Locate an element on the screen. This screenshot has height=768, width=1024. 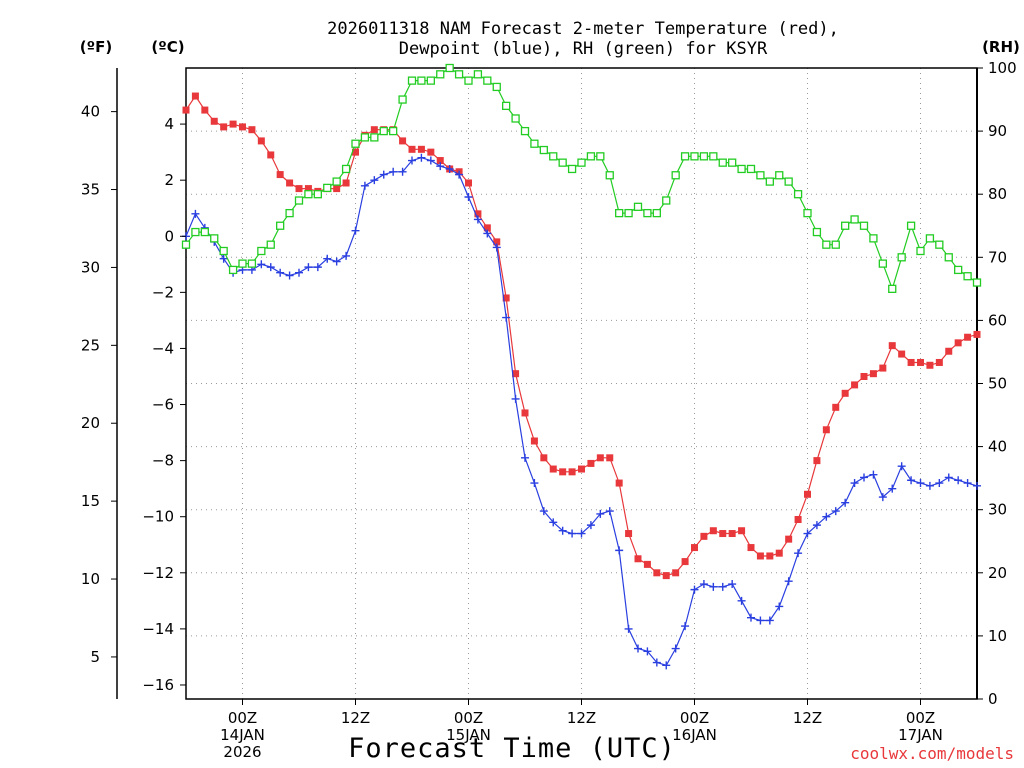
rh-tick-label: 90 is located at coordinates (997, 131).